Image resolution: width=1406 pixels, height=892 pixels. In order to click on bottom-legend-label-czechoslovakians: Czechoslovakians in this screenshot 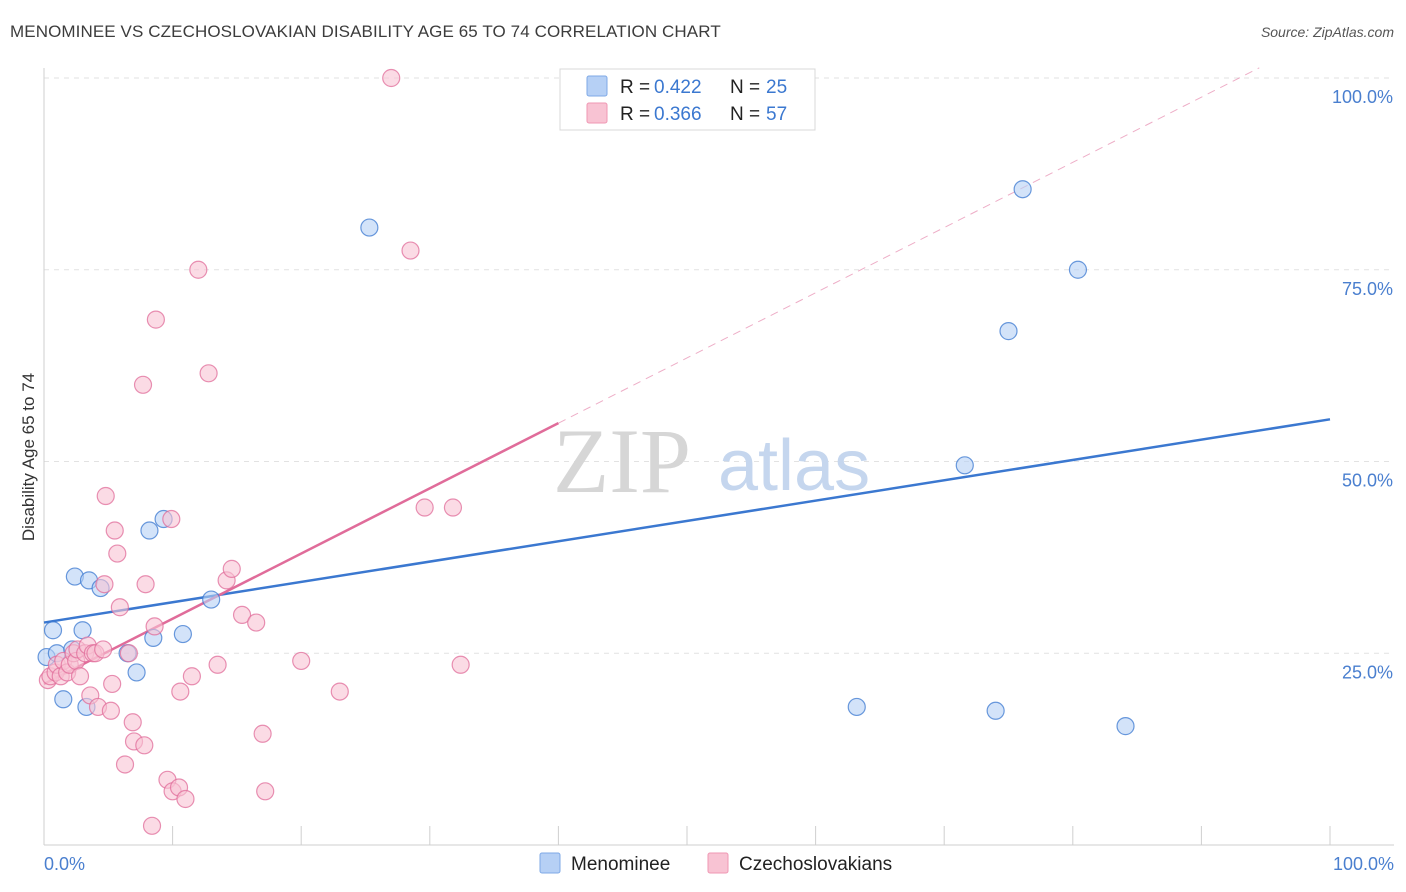, I will do `click(815, 864)`.